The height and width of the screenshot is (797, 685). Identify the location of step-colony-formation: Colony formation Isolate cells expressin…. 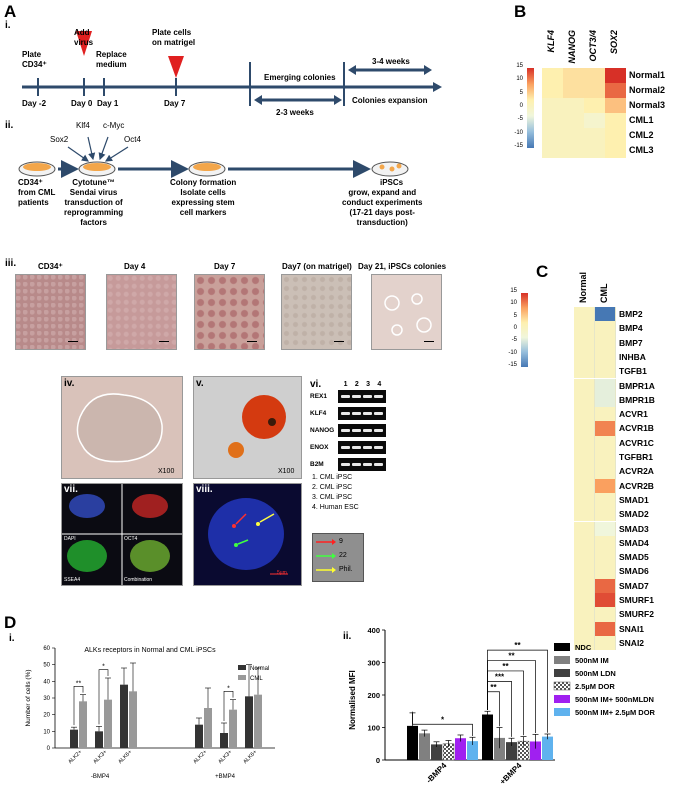
(203, 197).